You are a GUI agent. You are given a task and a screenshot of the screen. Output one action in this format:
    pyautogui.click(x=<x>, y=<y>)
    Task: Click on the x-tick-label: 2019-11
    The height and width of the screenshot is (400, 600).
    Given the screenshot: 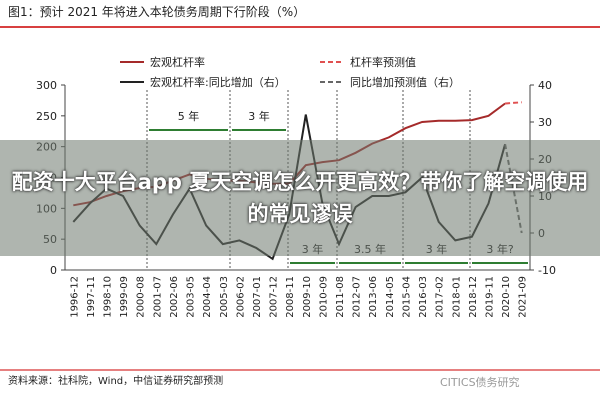 What is the action you would take?
    pyautogui.click(x=489, y=297)
    